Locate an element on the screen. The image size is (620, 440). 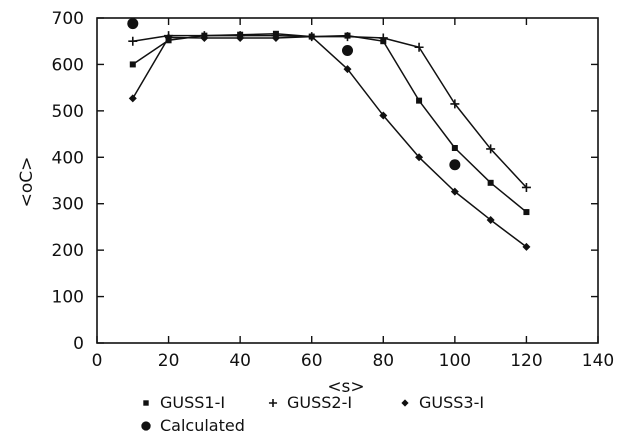
y-tick-label: 600 is located at coordinates (68, 65).